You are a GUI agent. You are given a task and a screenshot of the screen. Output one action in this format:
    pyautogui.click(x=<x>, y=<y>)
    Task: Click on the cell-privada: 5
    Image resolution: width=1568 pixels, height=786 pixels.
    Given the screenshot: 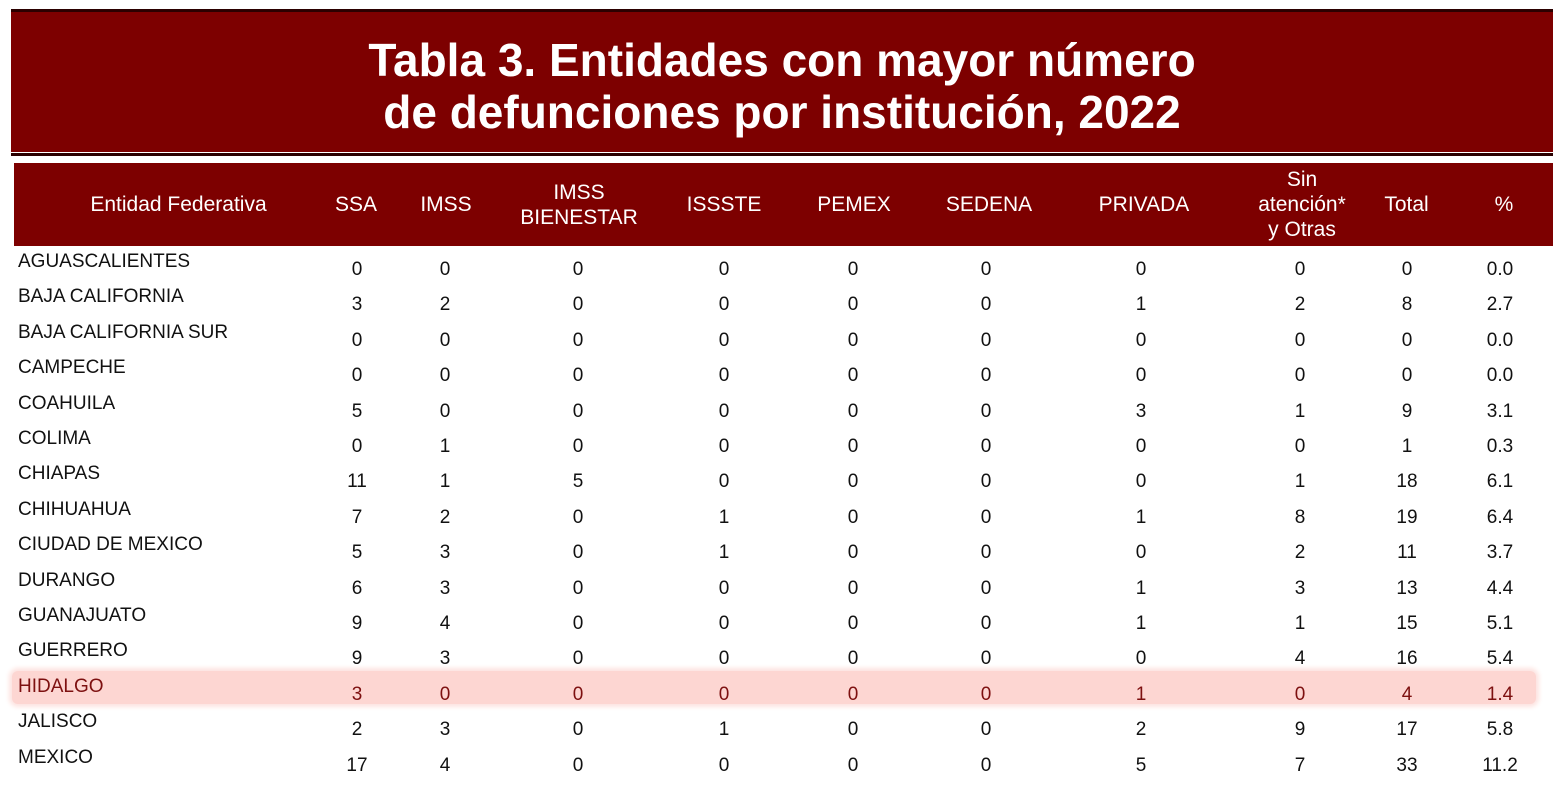 What is the action you would take?
    pyautogui.click(x=1141, y=765)
    